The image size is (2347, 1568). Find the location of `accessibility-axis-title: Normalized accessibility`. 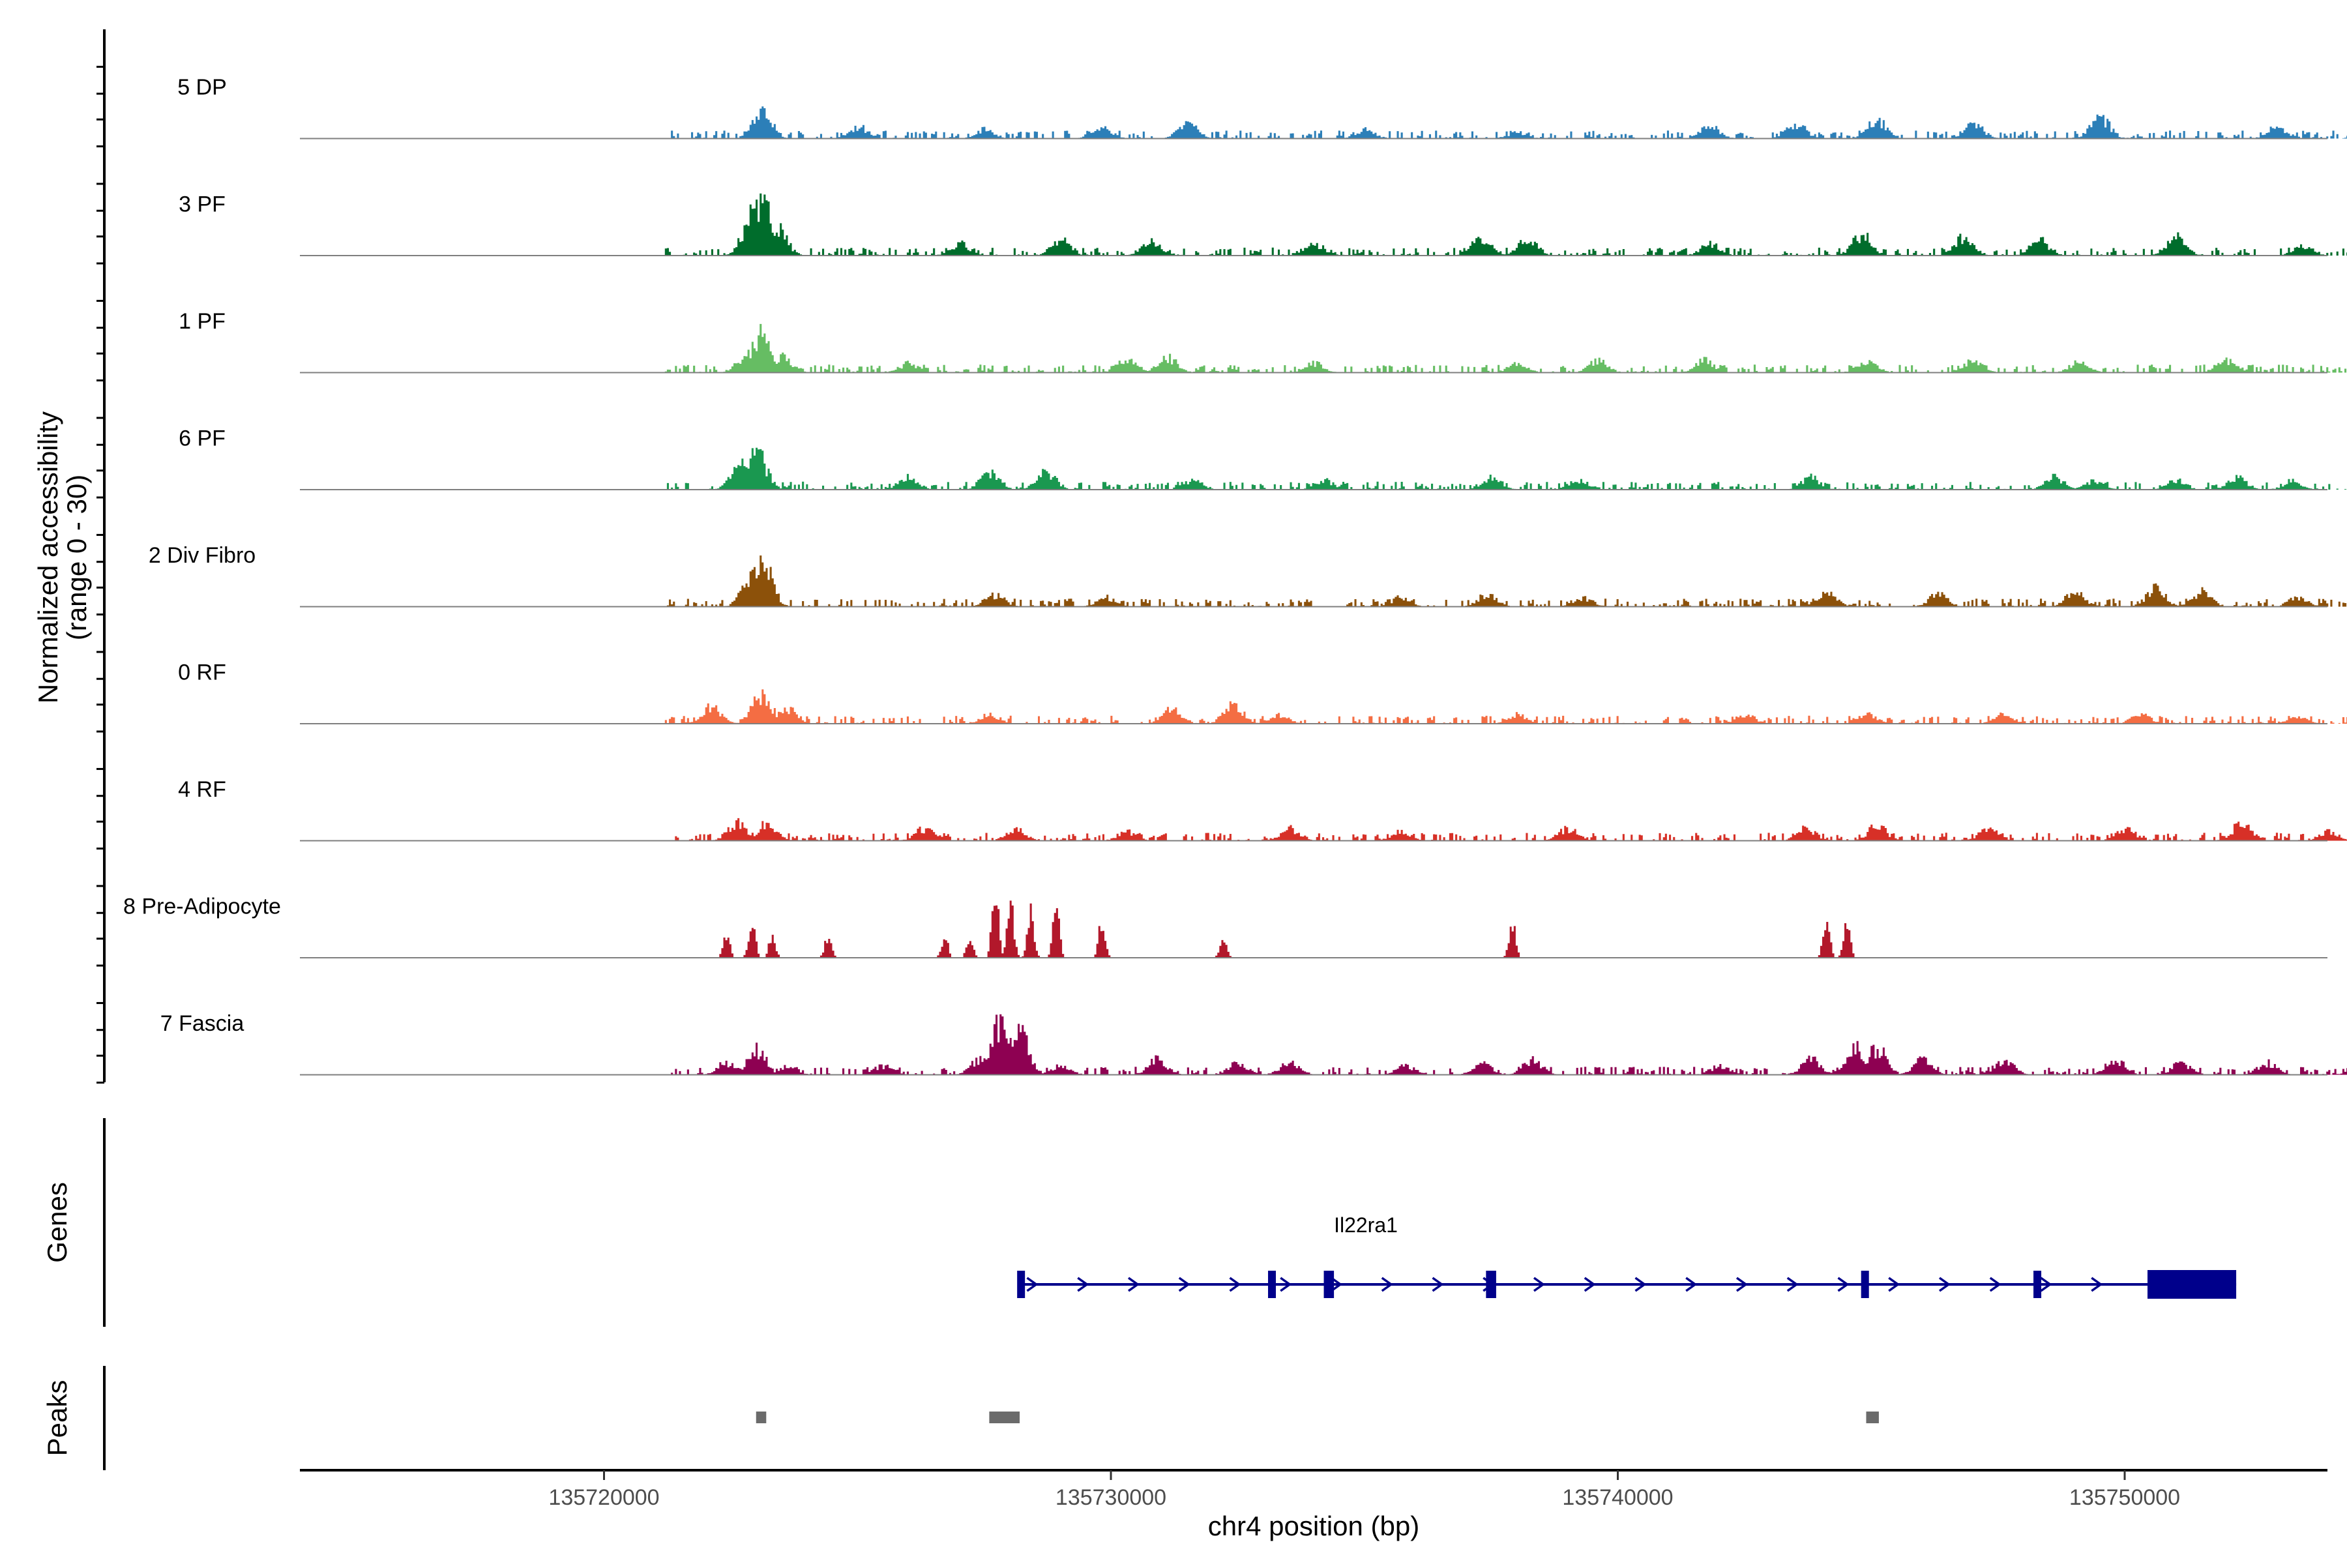

accessibility-axis-title: Normalized accessibility is located at coordinates (48, 557).